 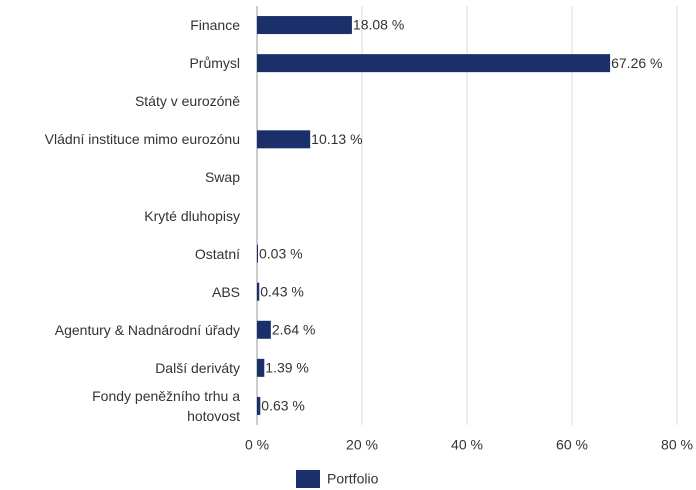 I want to click on category-label: Další deriváty, so click(x=197, y=367).